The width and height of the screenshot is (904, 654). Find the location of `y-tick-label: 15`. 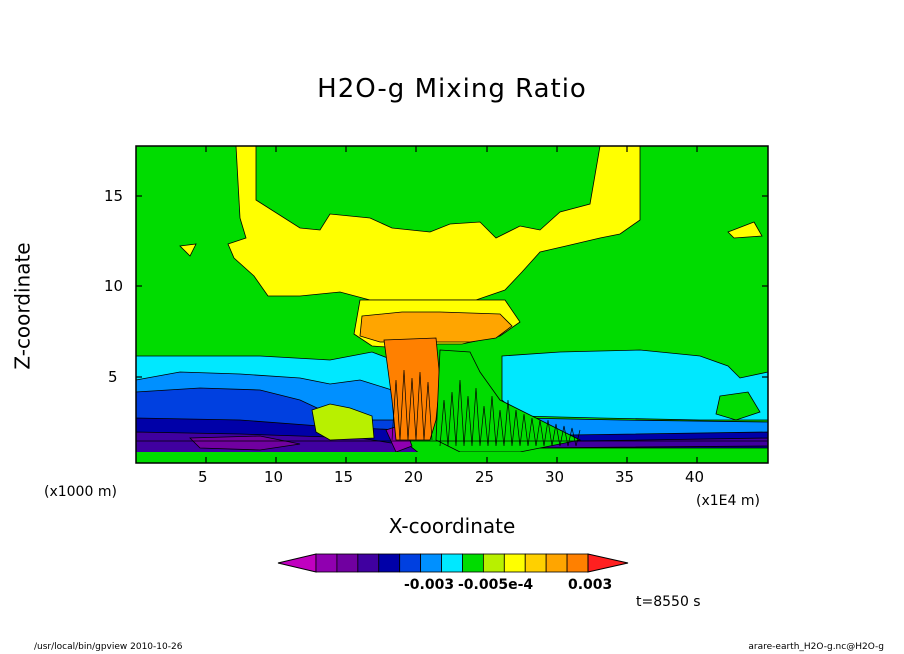

y-tick-label: 15 is located at coordinates (113, 196).